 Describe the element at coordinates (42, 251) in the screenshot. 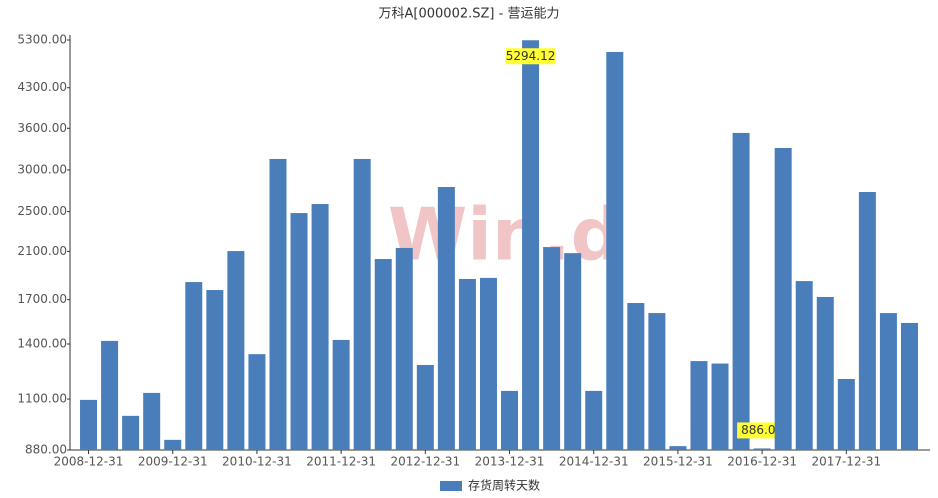

I see `y-tick-label: 2100.00` at that location.